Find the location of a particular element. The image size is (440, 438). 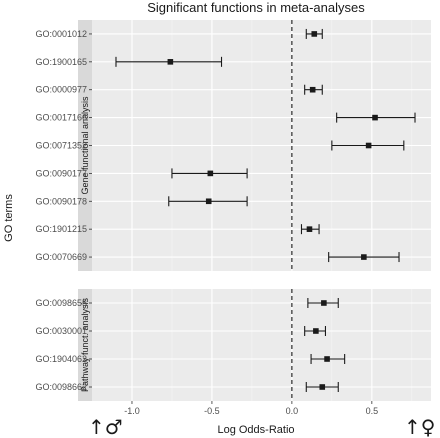

y-tick-label: GO:0098655 is located at coordinates (61, 303).